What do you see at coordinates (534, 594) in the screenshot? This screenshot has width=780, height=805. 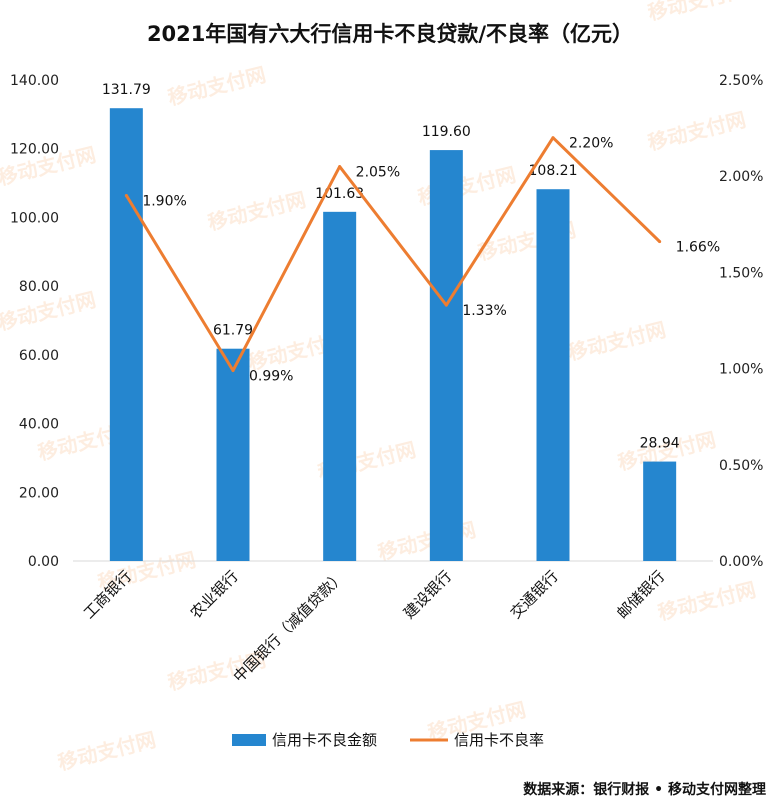 I see `x-axis-category-label: 交通银行` at bounding box center [534, 594].